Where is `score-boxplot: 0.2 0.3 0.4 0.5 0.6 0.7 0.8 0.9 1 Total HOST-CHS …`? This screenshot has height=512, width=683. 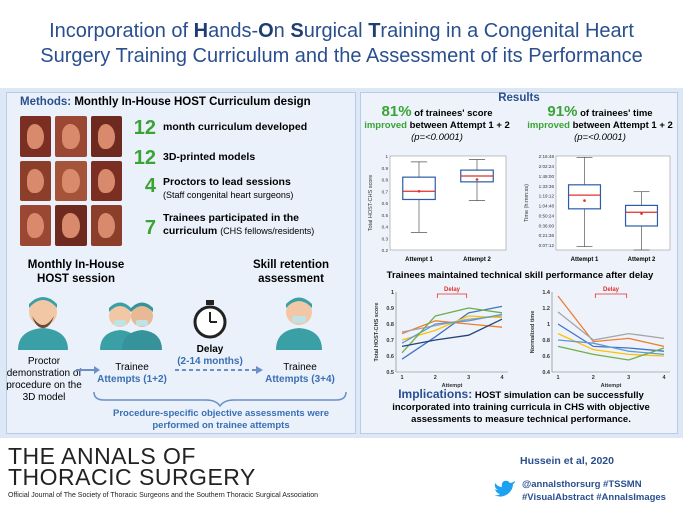
score-boxplot: 0.2 0.3 0.4 0.5 0.6 0.7 0.8 0.9 1 Total HOST-CHS … is located at coordinates (437, 208).